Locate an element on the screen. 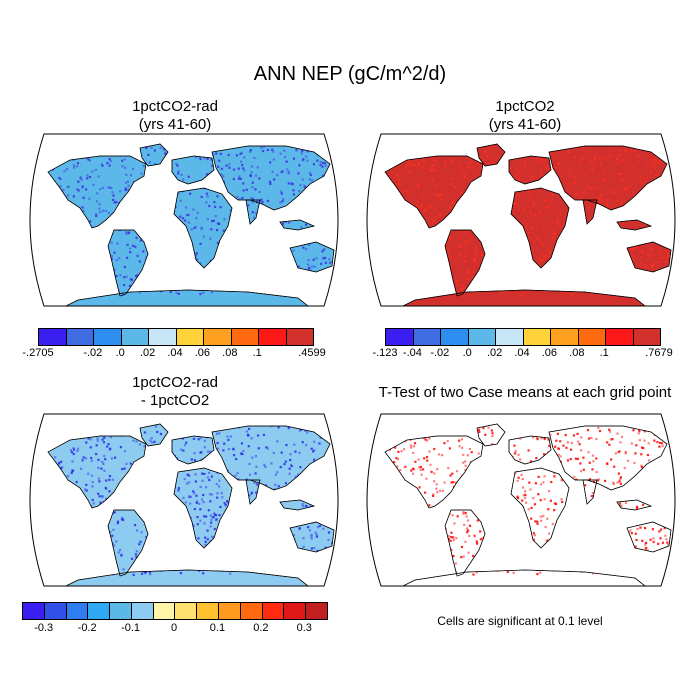 The height and width of the screenshot is (700, 700). colorbar-tick-label: .08 is located at coordinates (577, 353).